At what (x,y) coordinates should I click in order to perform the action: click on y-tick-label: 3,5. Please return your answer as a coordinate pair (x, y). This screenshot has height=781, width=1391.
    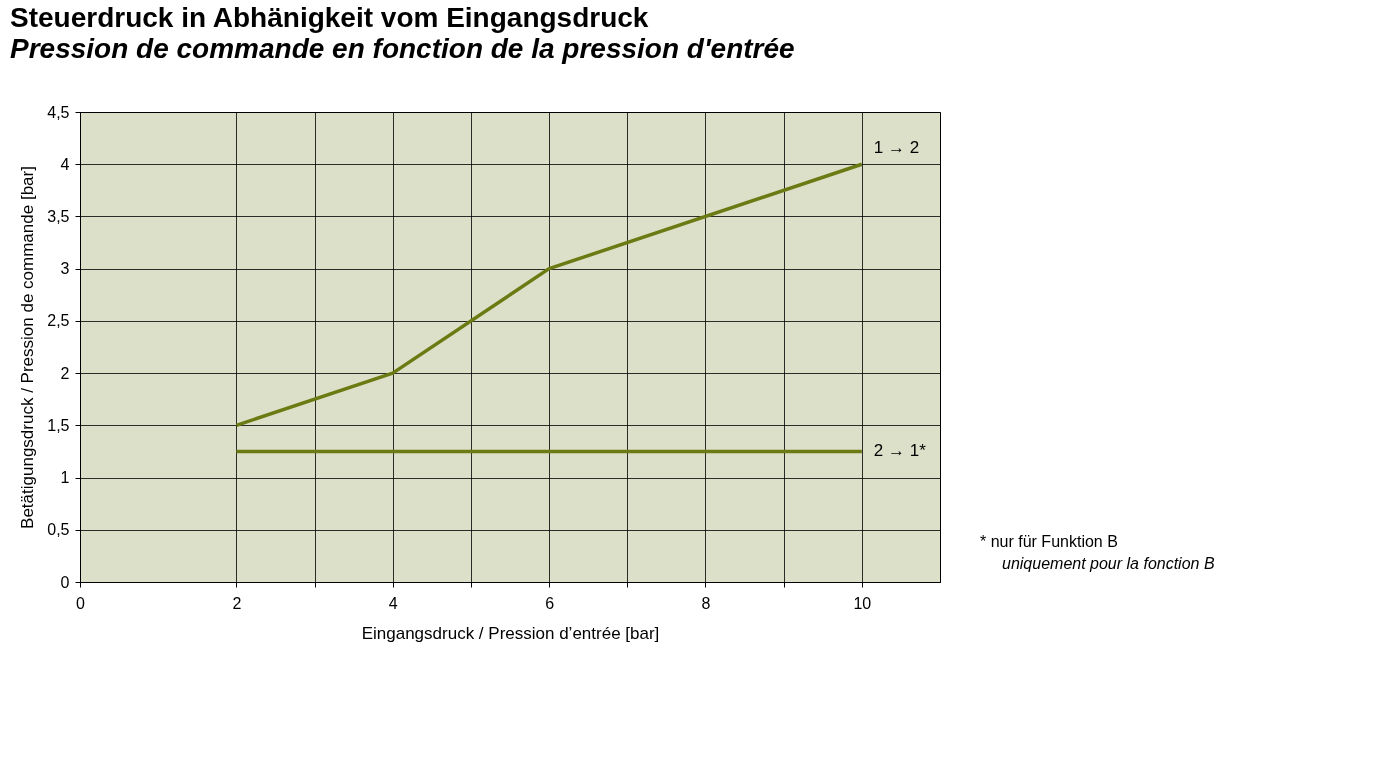
    Looking at the image, I should click on (58, 216).